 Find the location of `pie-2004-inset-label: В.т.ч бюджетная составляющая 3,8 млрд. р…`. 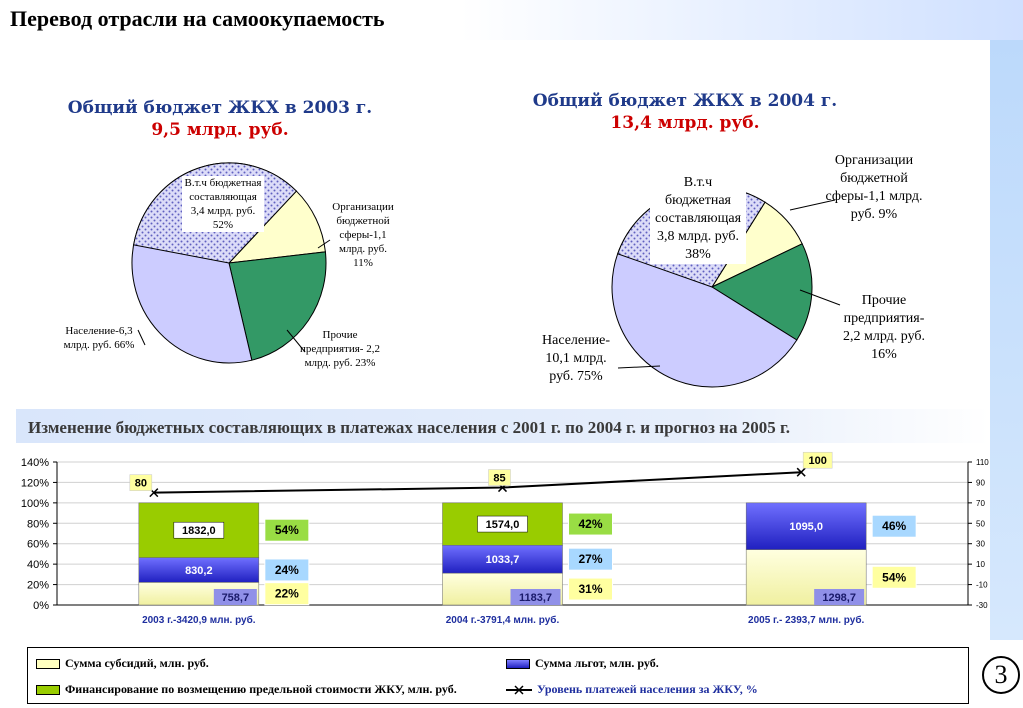

pie-2004-inset-label: В.т.ч бюджетная составляющая 3,8 млрд. р… is located at coordinates (698, 219).